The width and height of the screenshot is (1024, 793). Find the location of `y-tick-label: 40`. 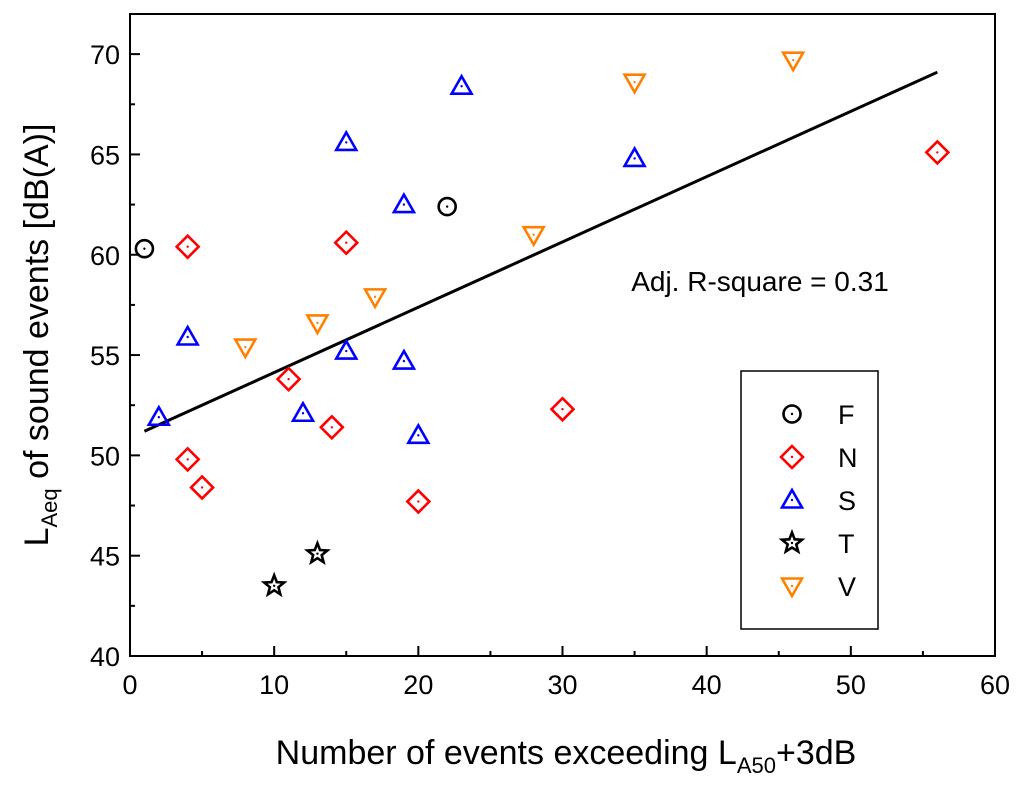

y-tick-label: 40 is located at coordinates (105, 657).